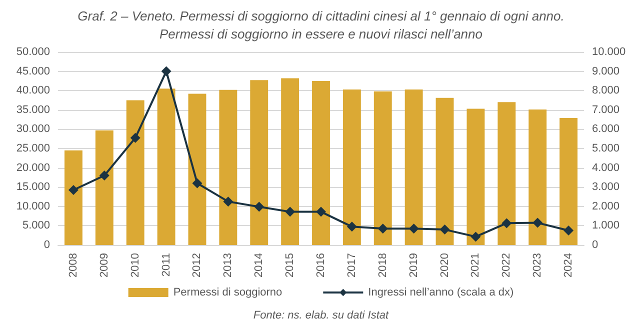 Image resolution: width=642 pixels, height=327 pixels. I want to click on y2-tick-label: 9.000, so click(606, 71).